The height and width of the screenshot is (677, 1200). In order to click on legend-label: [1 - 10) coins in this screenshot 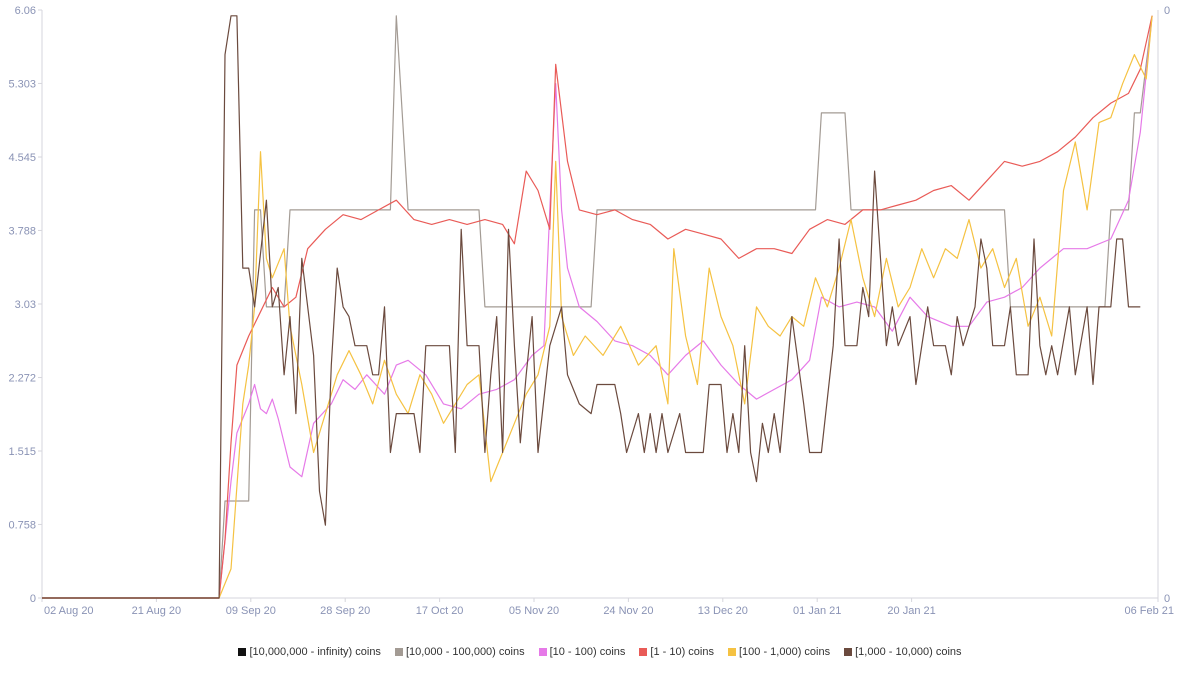, I will do `click(682, 652)`.